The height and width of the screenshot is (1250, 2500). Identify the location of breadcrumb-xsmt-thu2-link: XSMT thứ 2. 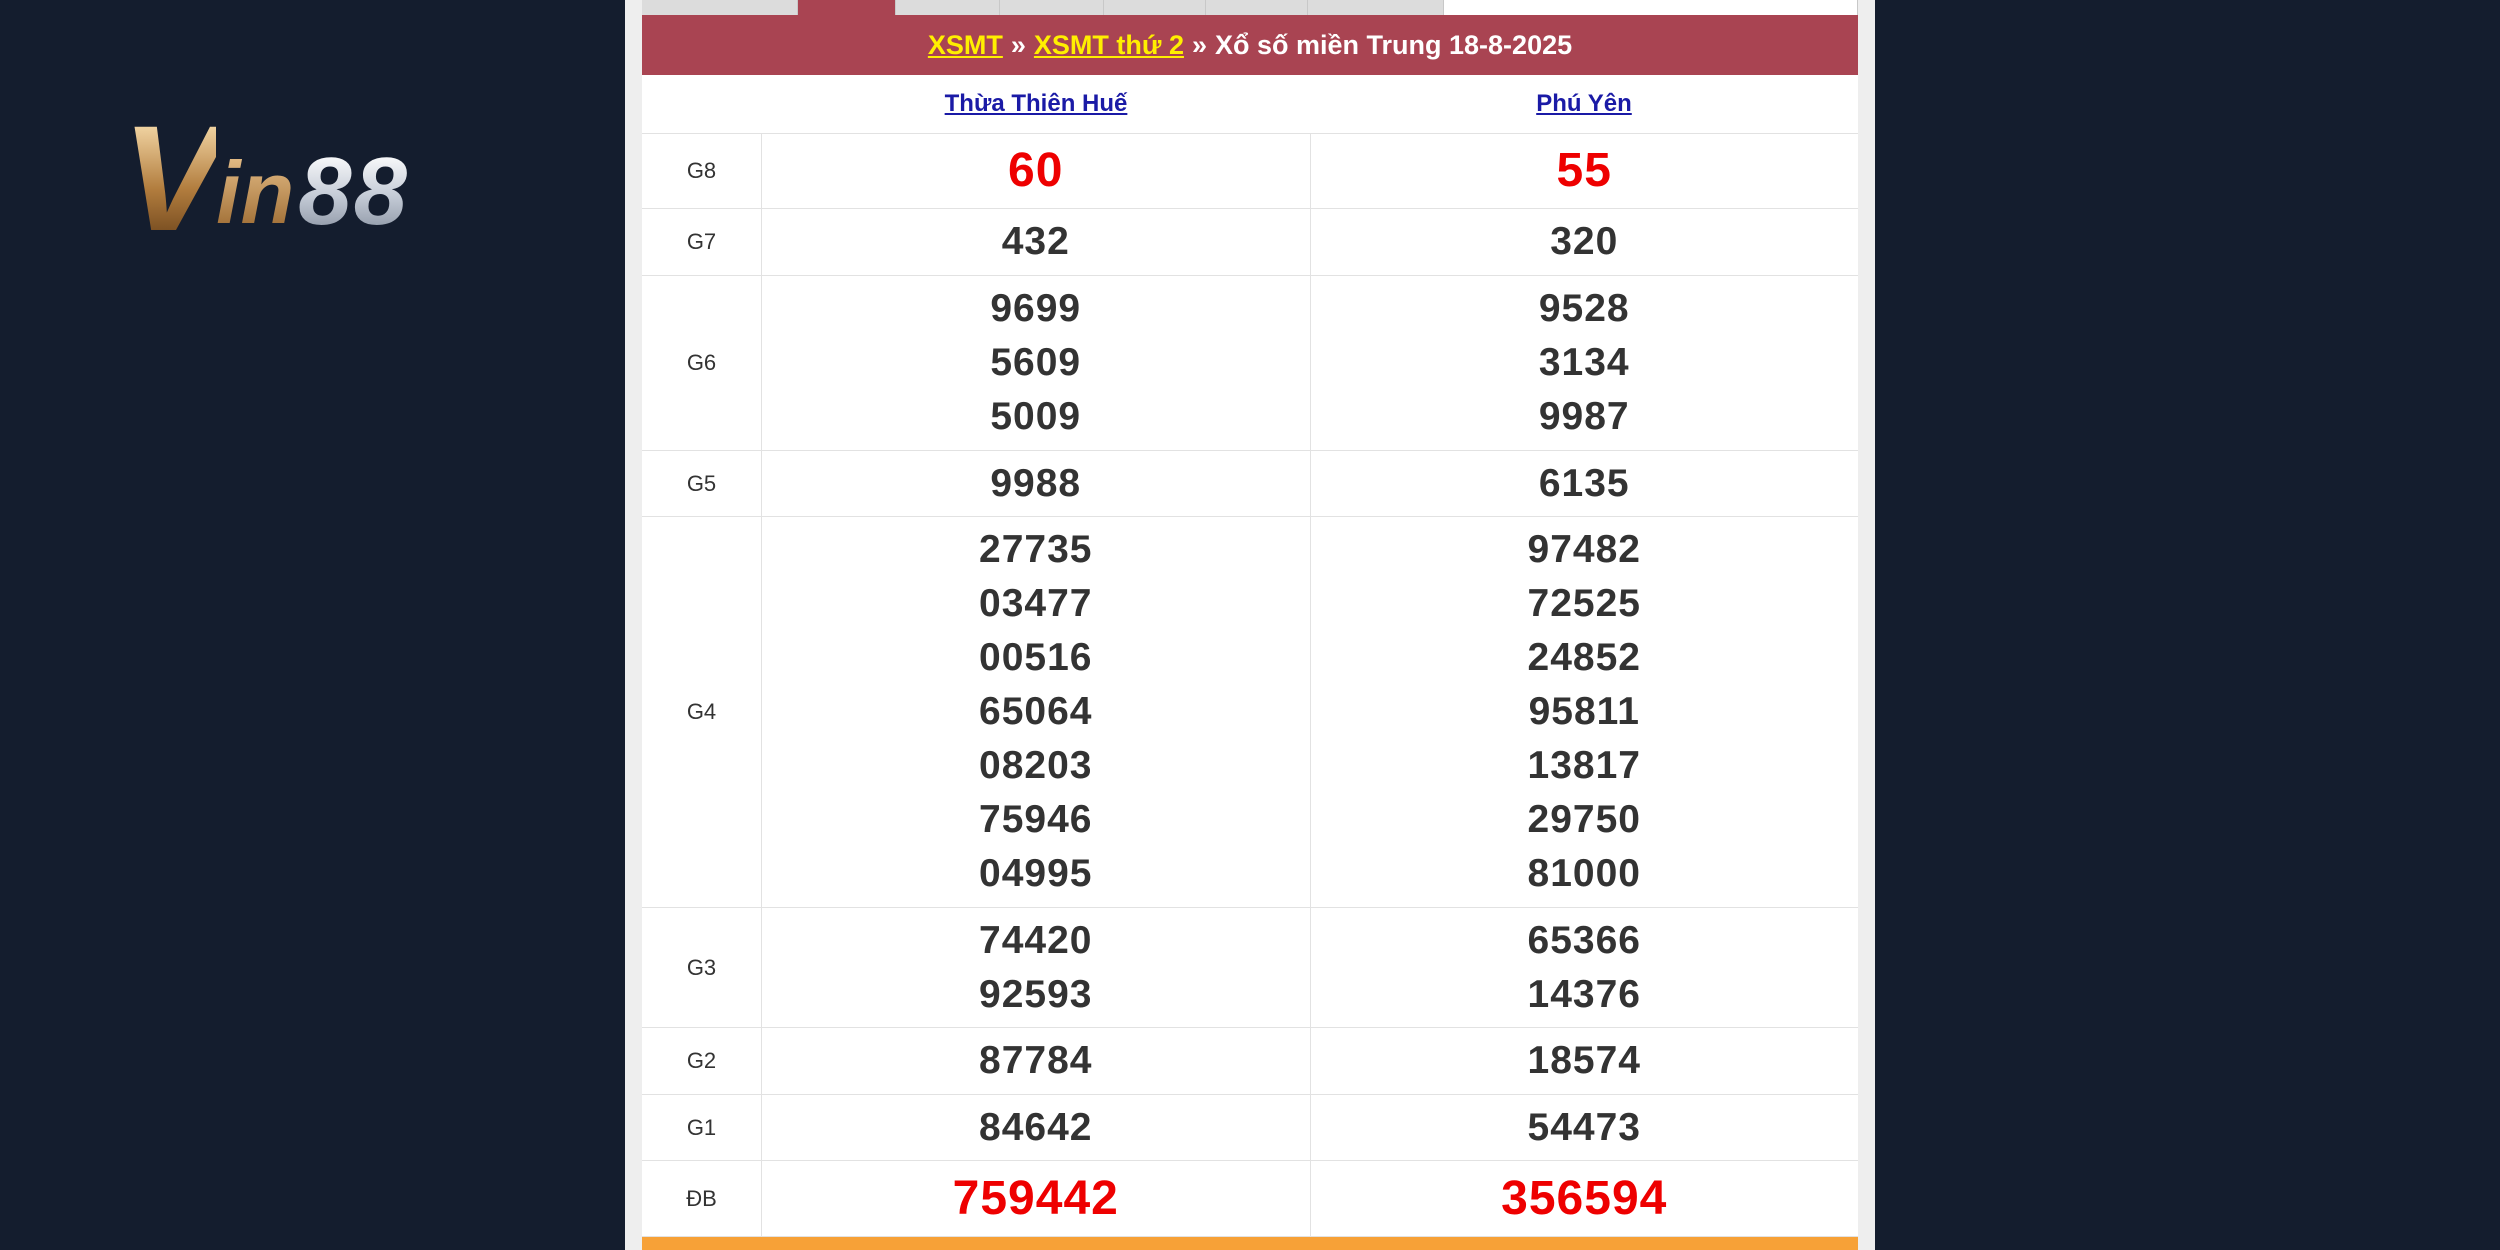
(1108, 44).